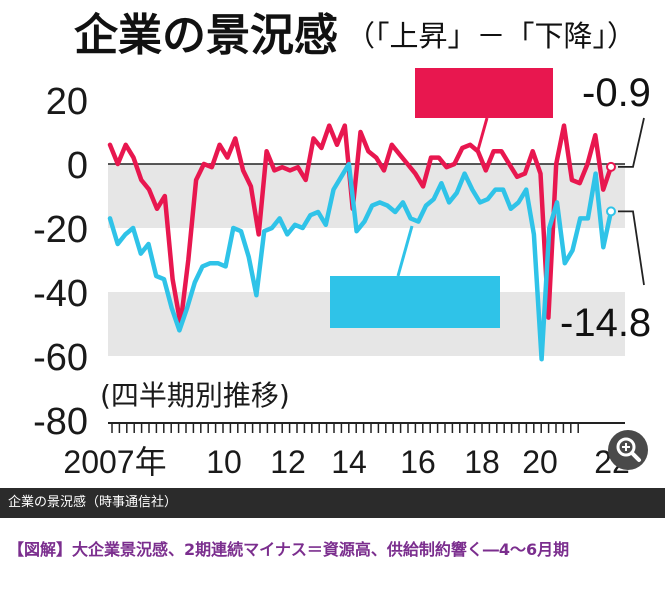  Describe the element at coordinates (67, 102) in the screenshot. I see `y-tick-label-0: 20` at that location.